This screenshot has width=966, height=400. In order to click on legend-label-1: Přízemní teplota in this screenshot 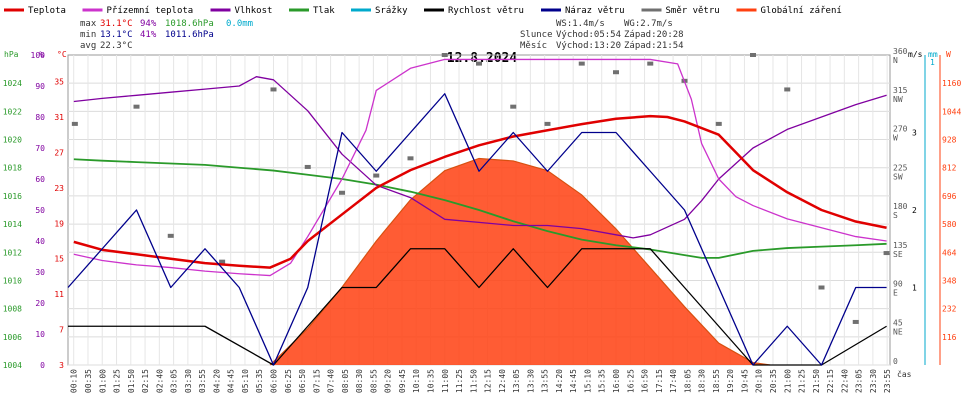, I will do `click(150, 11)`.